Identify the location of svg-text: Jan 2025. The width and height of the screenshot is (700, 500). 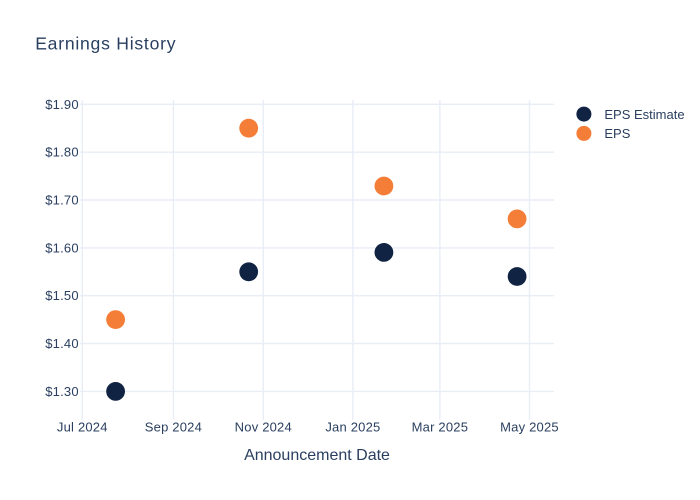
(352, 426).